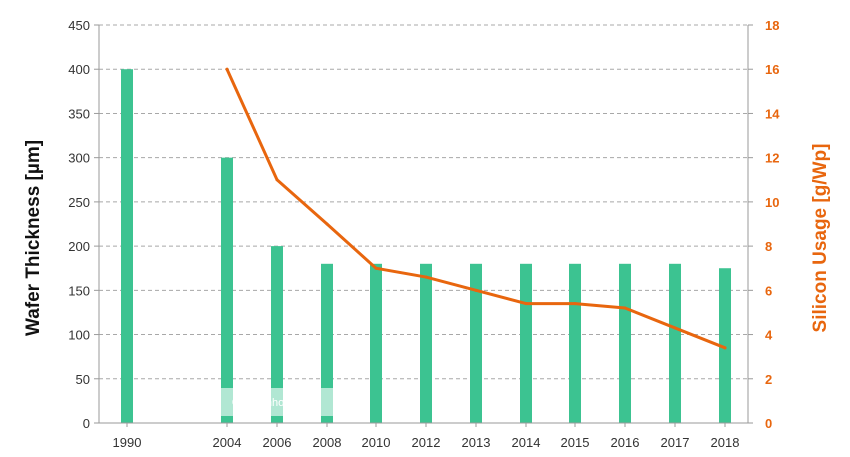 The image size is (850, 457). What do you see at coordinates (675, 442) in the screenshot?
I see `x-tick-label: 2017` at bounding box center [675, 442].